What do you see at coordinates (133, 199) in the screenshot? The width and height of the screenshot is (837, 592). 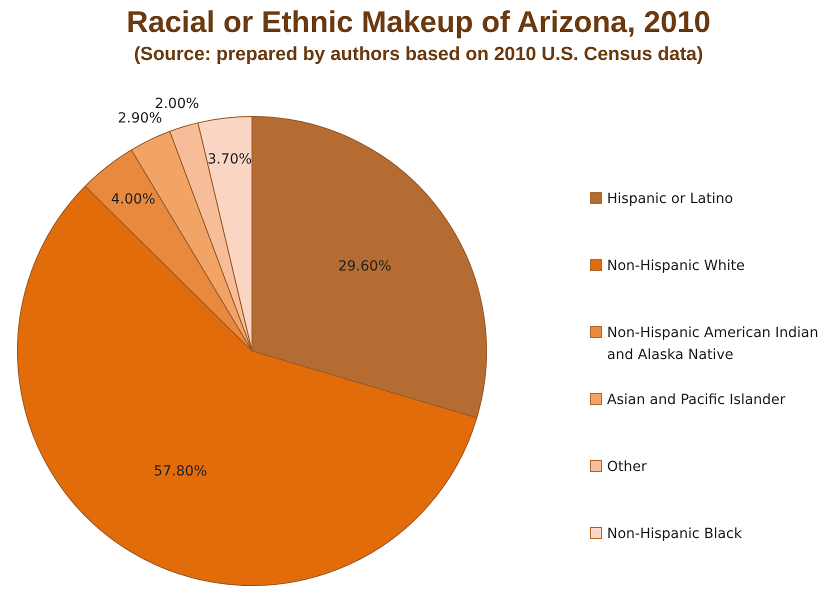 I see `data-label: 4.00%` at bounding box center [133, 199].